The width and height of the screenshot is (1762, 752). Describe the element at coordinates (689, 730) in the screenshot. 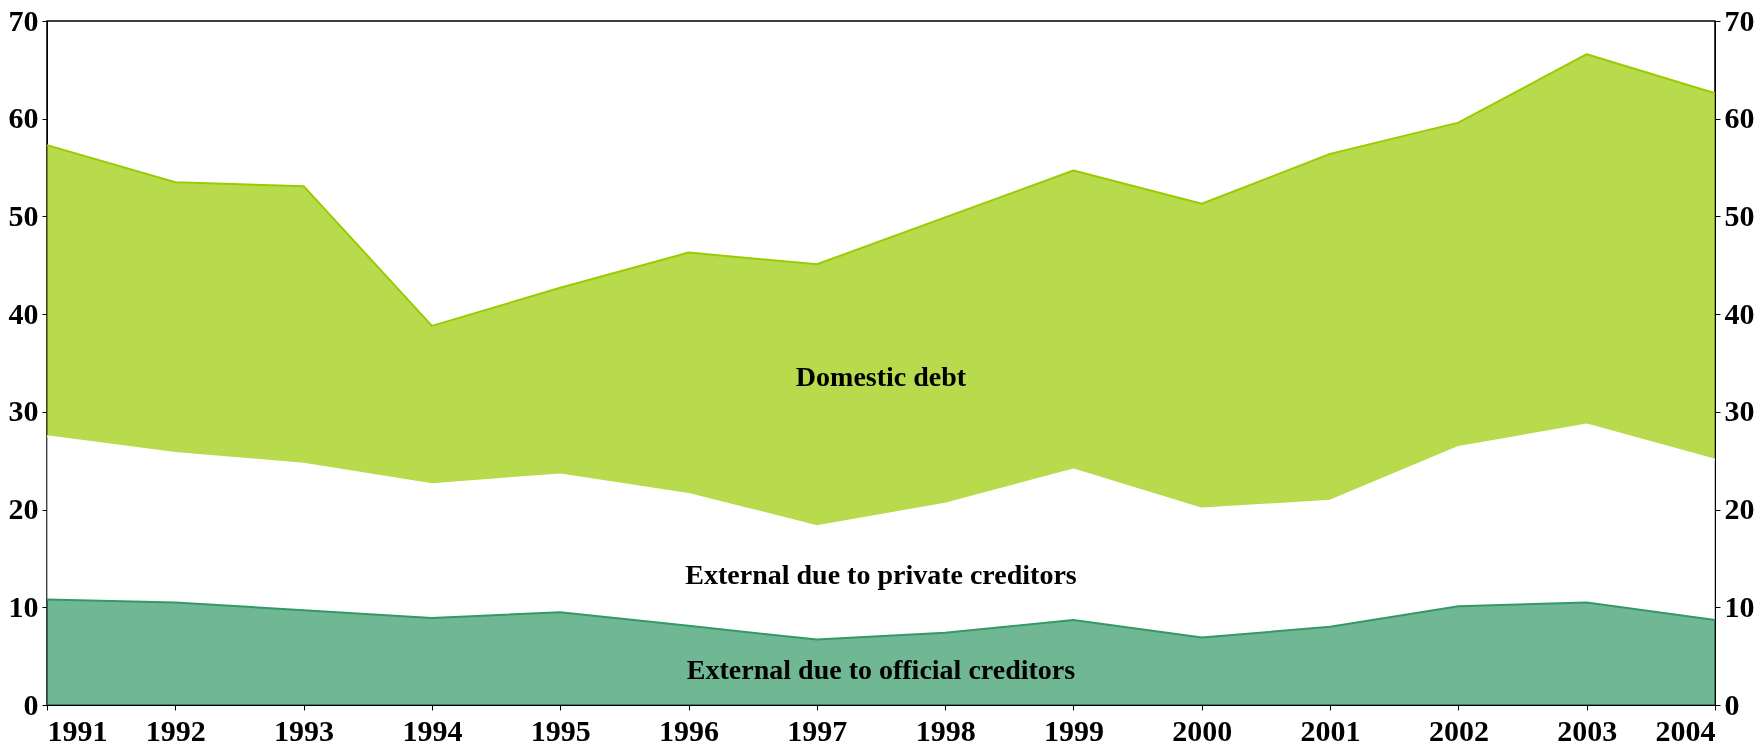

I see `x-tick-label: 1996` at that location.